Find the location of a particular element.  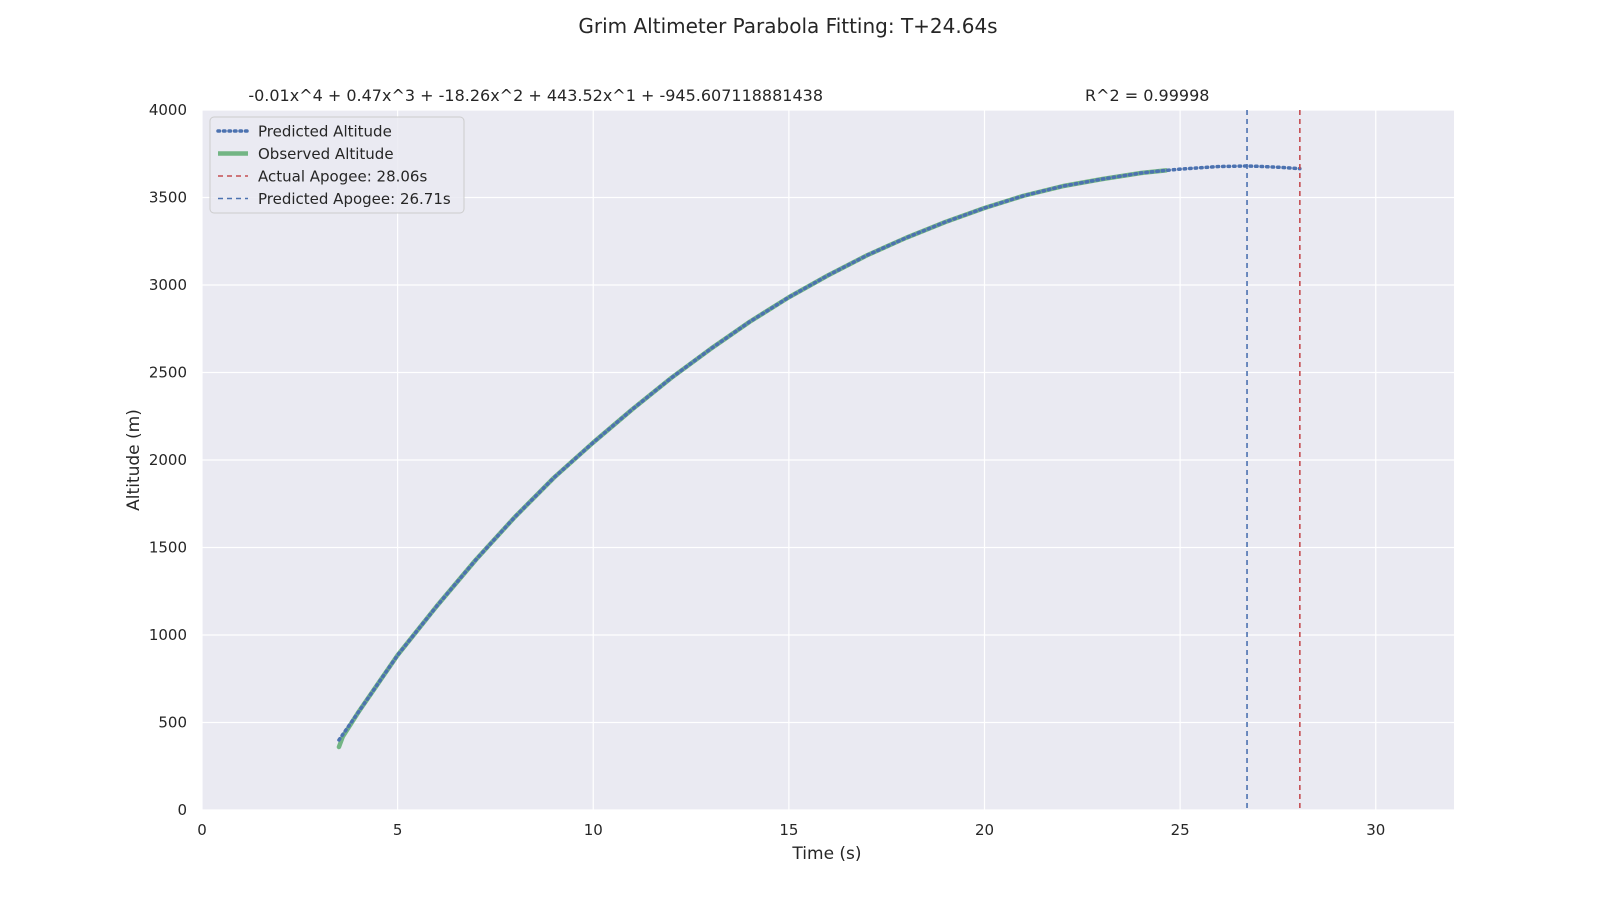

chart-subtitle-r2: R^2 = 0.99998 is located at coordinates (1147, 95).